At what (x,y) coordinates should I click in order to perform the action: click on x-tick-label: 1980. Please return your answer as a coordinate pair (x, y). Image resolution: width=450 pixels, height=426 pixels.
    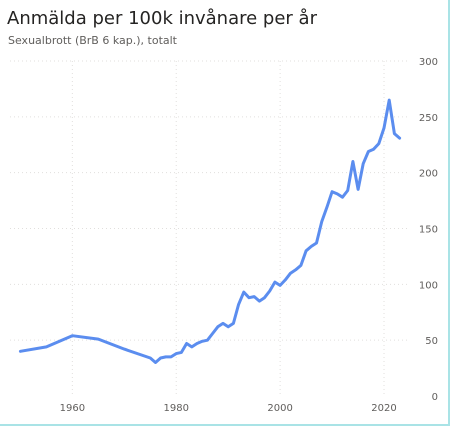
    Looking at the image, I should click on (176, 408).